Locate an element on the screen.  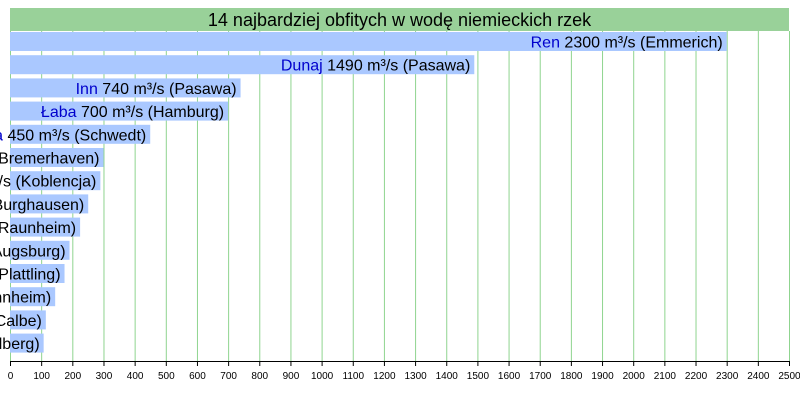
bar-label: Hawela 108 m³/s (Havelberg) is located at coordinates (20, 344).